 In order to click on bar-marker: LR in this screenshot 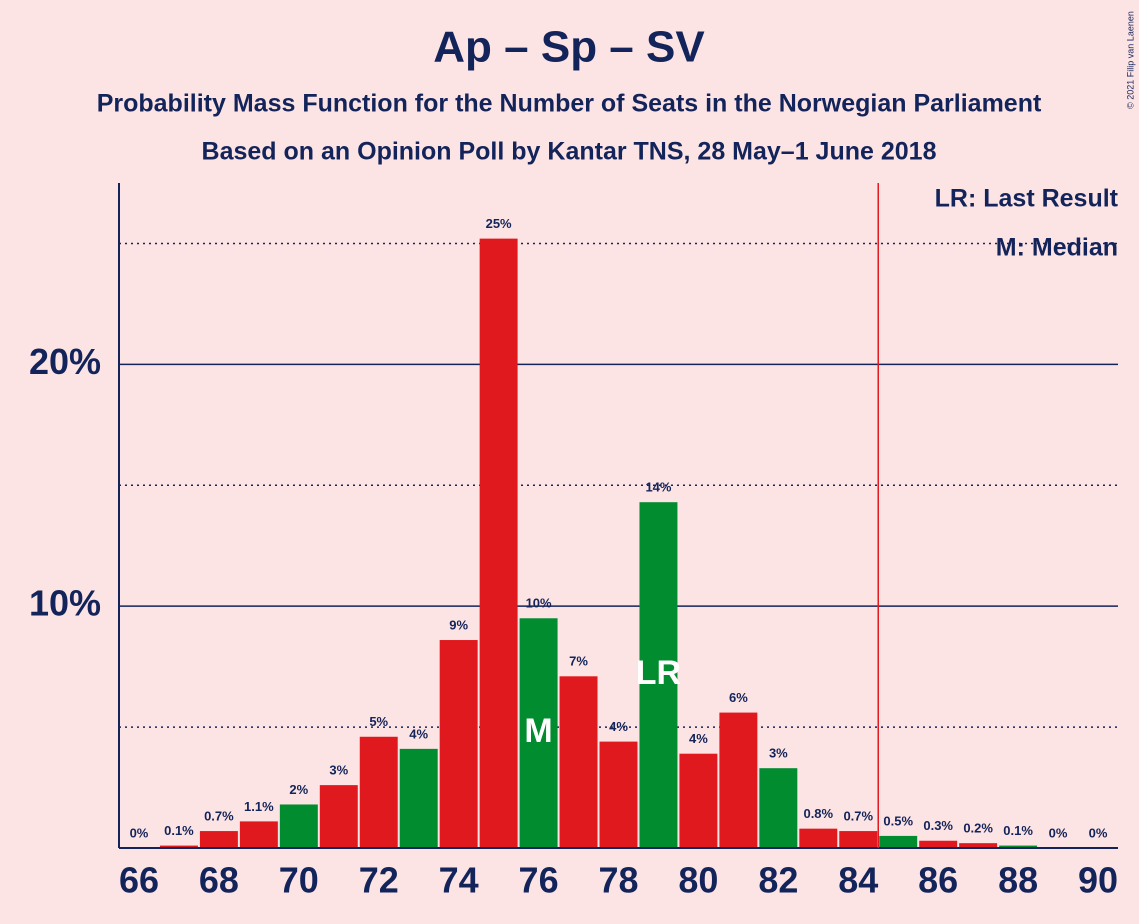, I will do `click(658, 673)`.